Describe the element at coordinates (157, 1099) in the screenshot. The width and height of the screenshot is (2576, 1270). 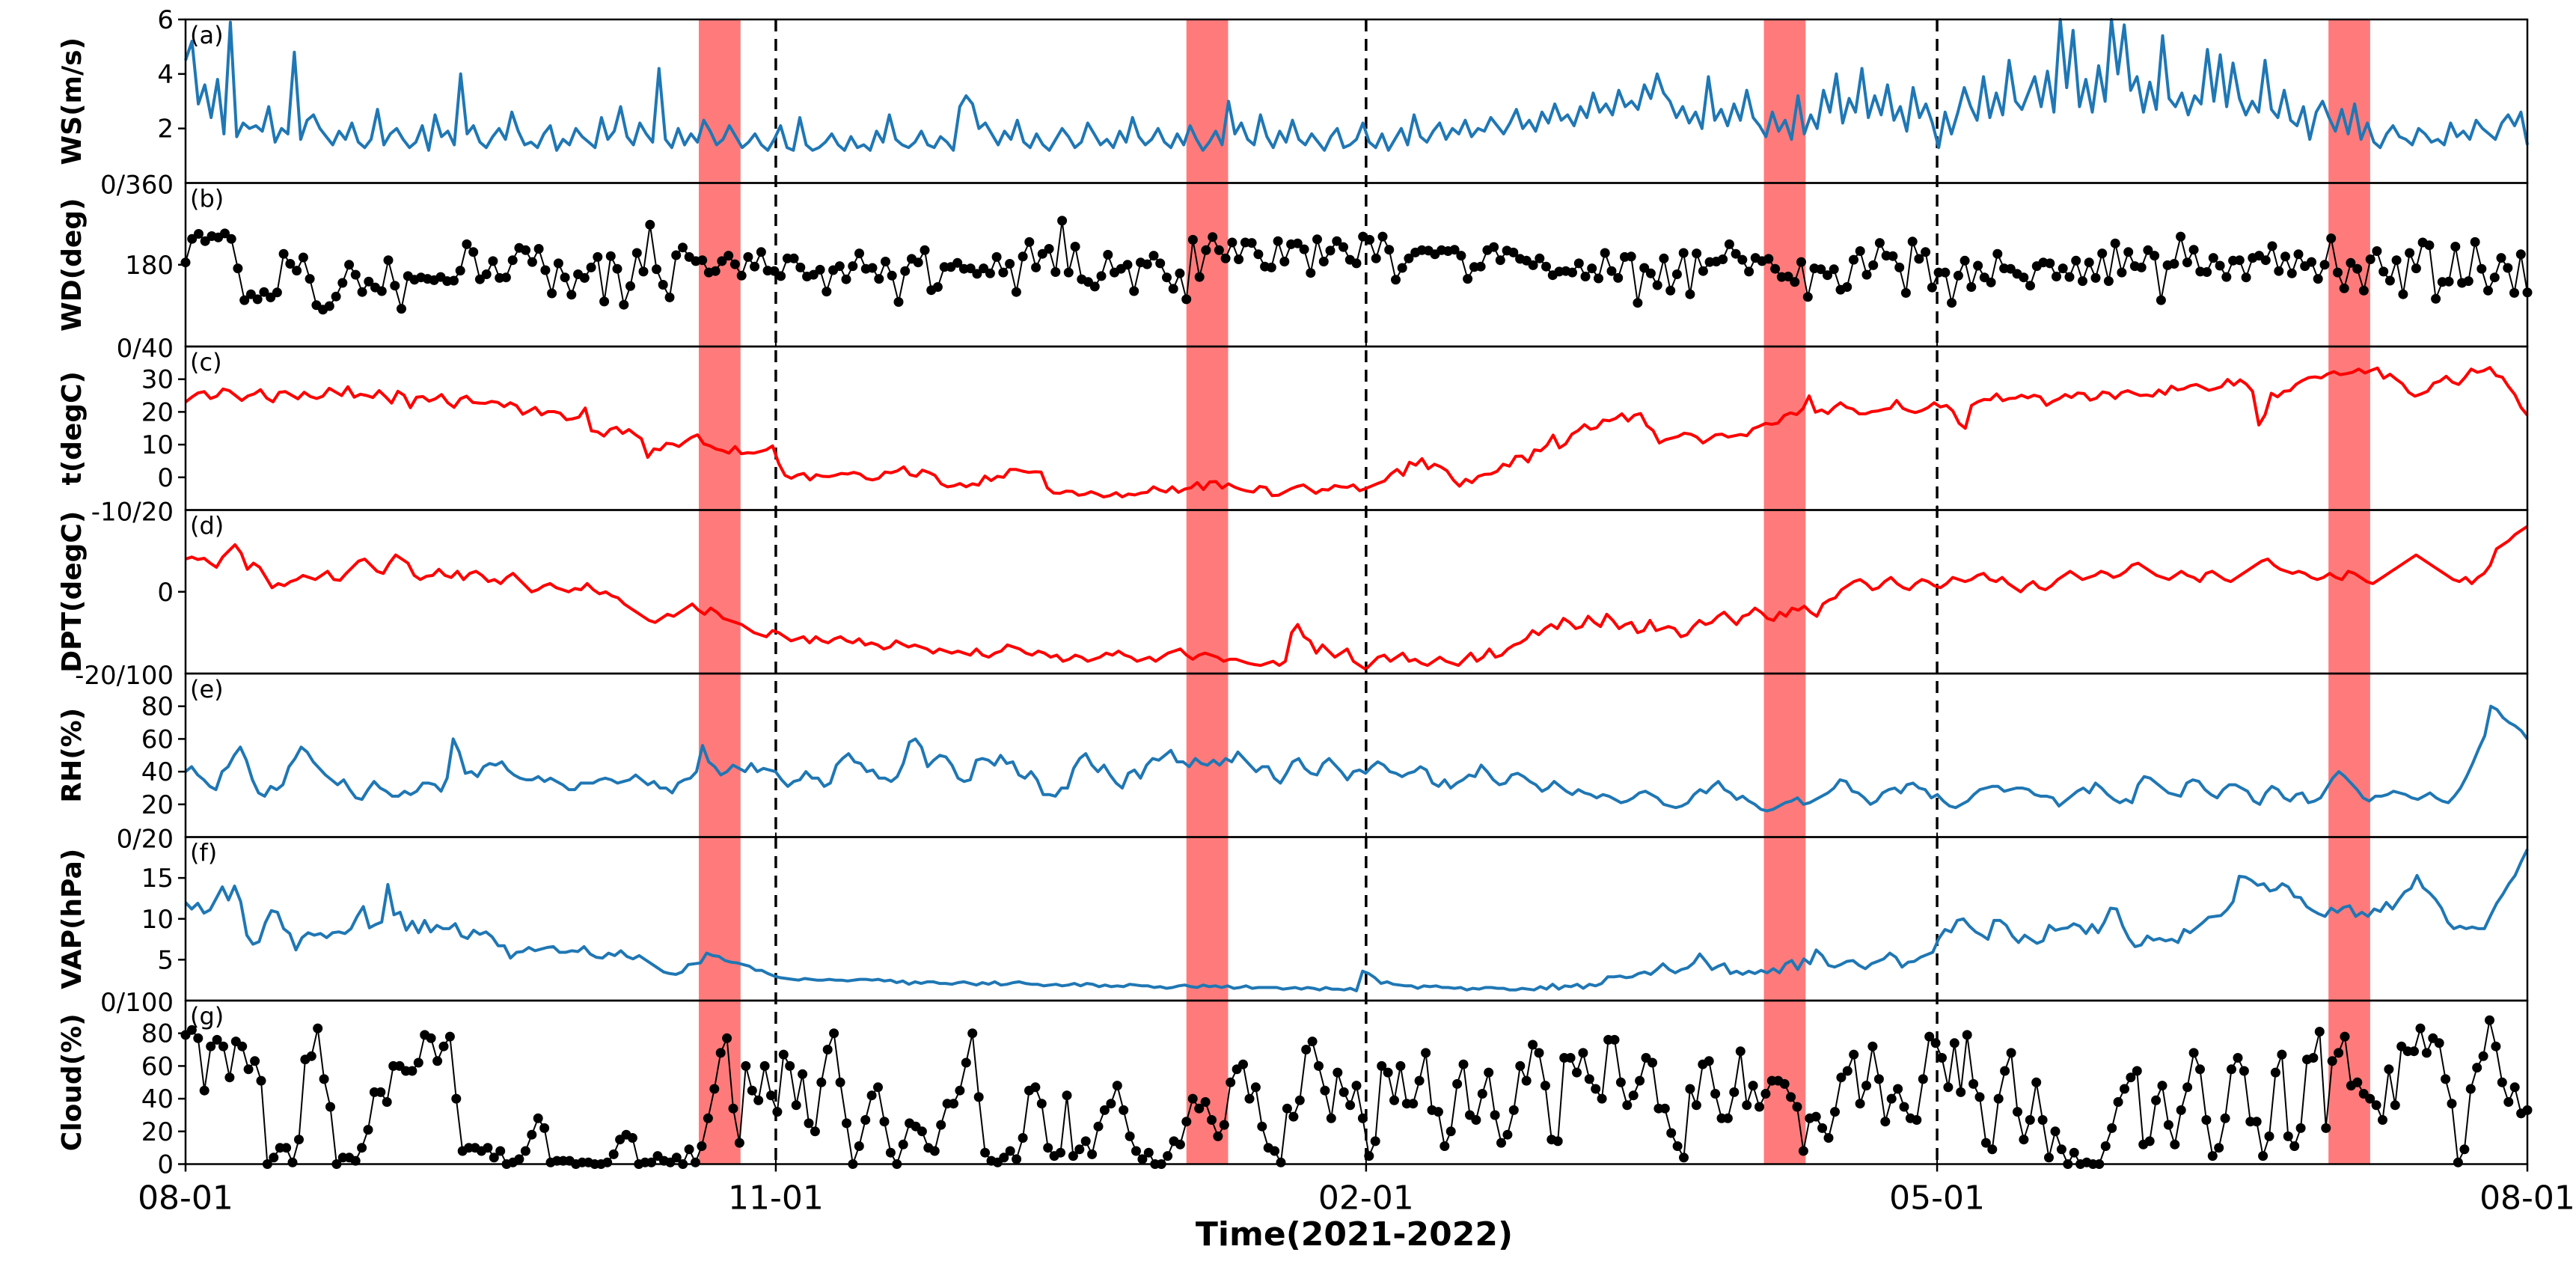
I see `y-tick-label: 40` at that location.